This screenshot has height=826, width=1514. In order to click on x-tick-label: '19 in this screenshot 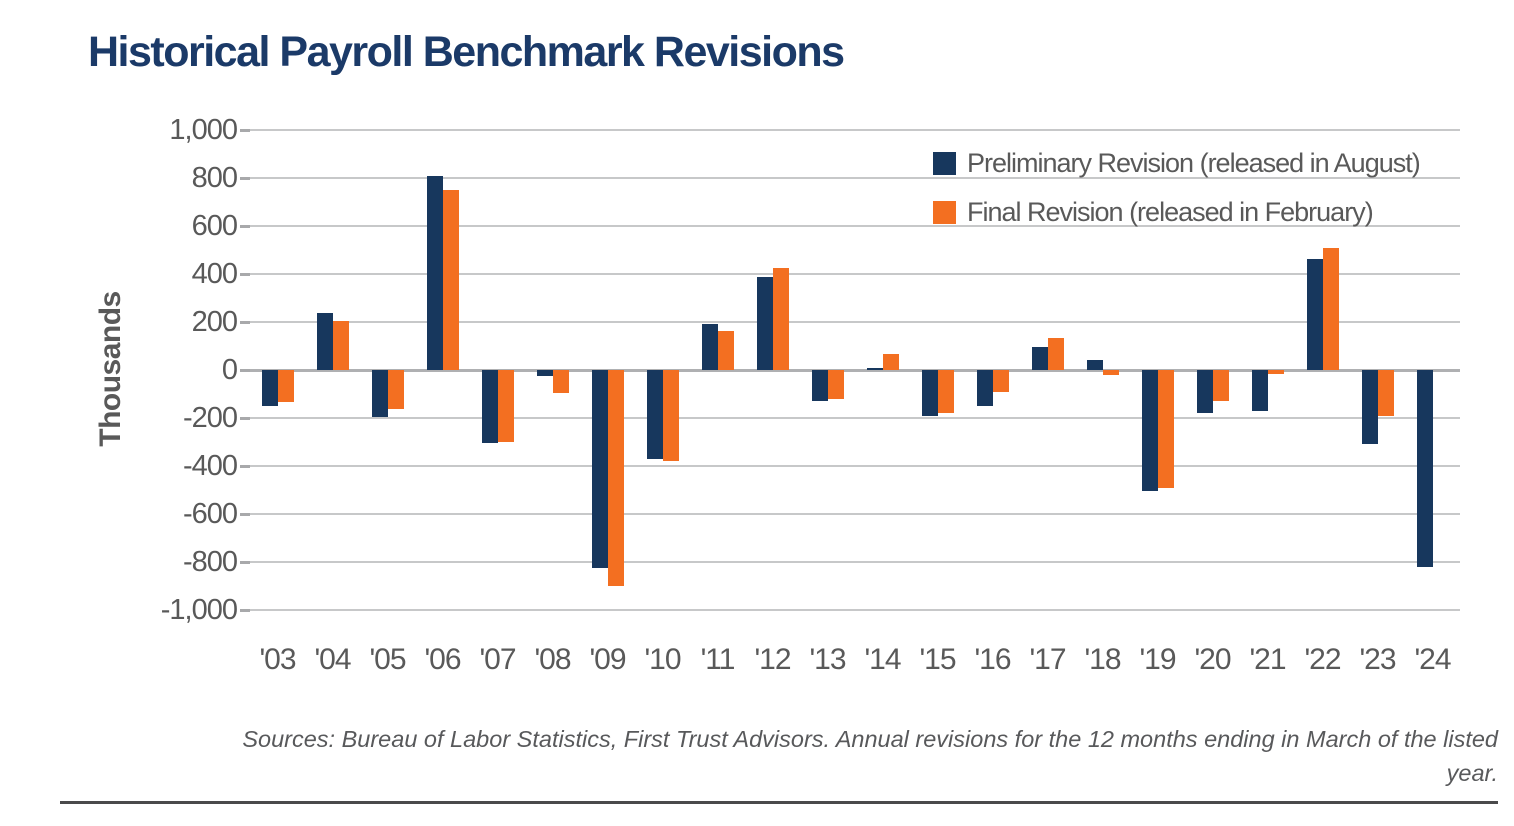, I will do `click(1157, 659)`.